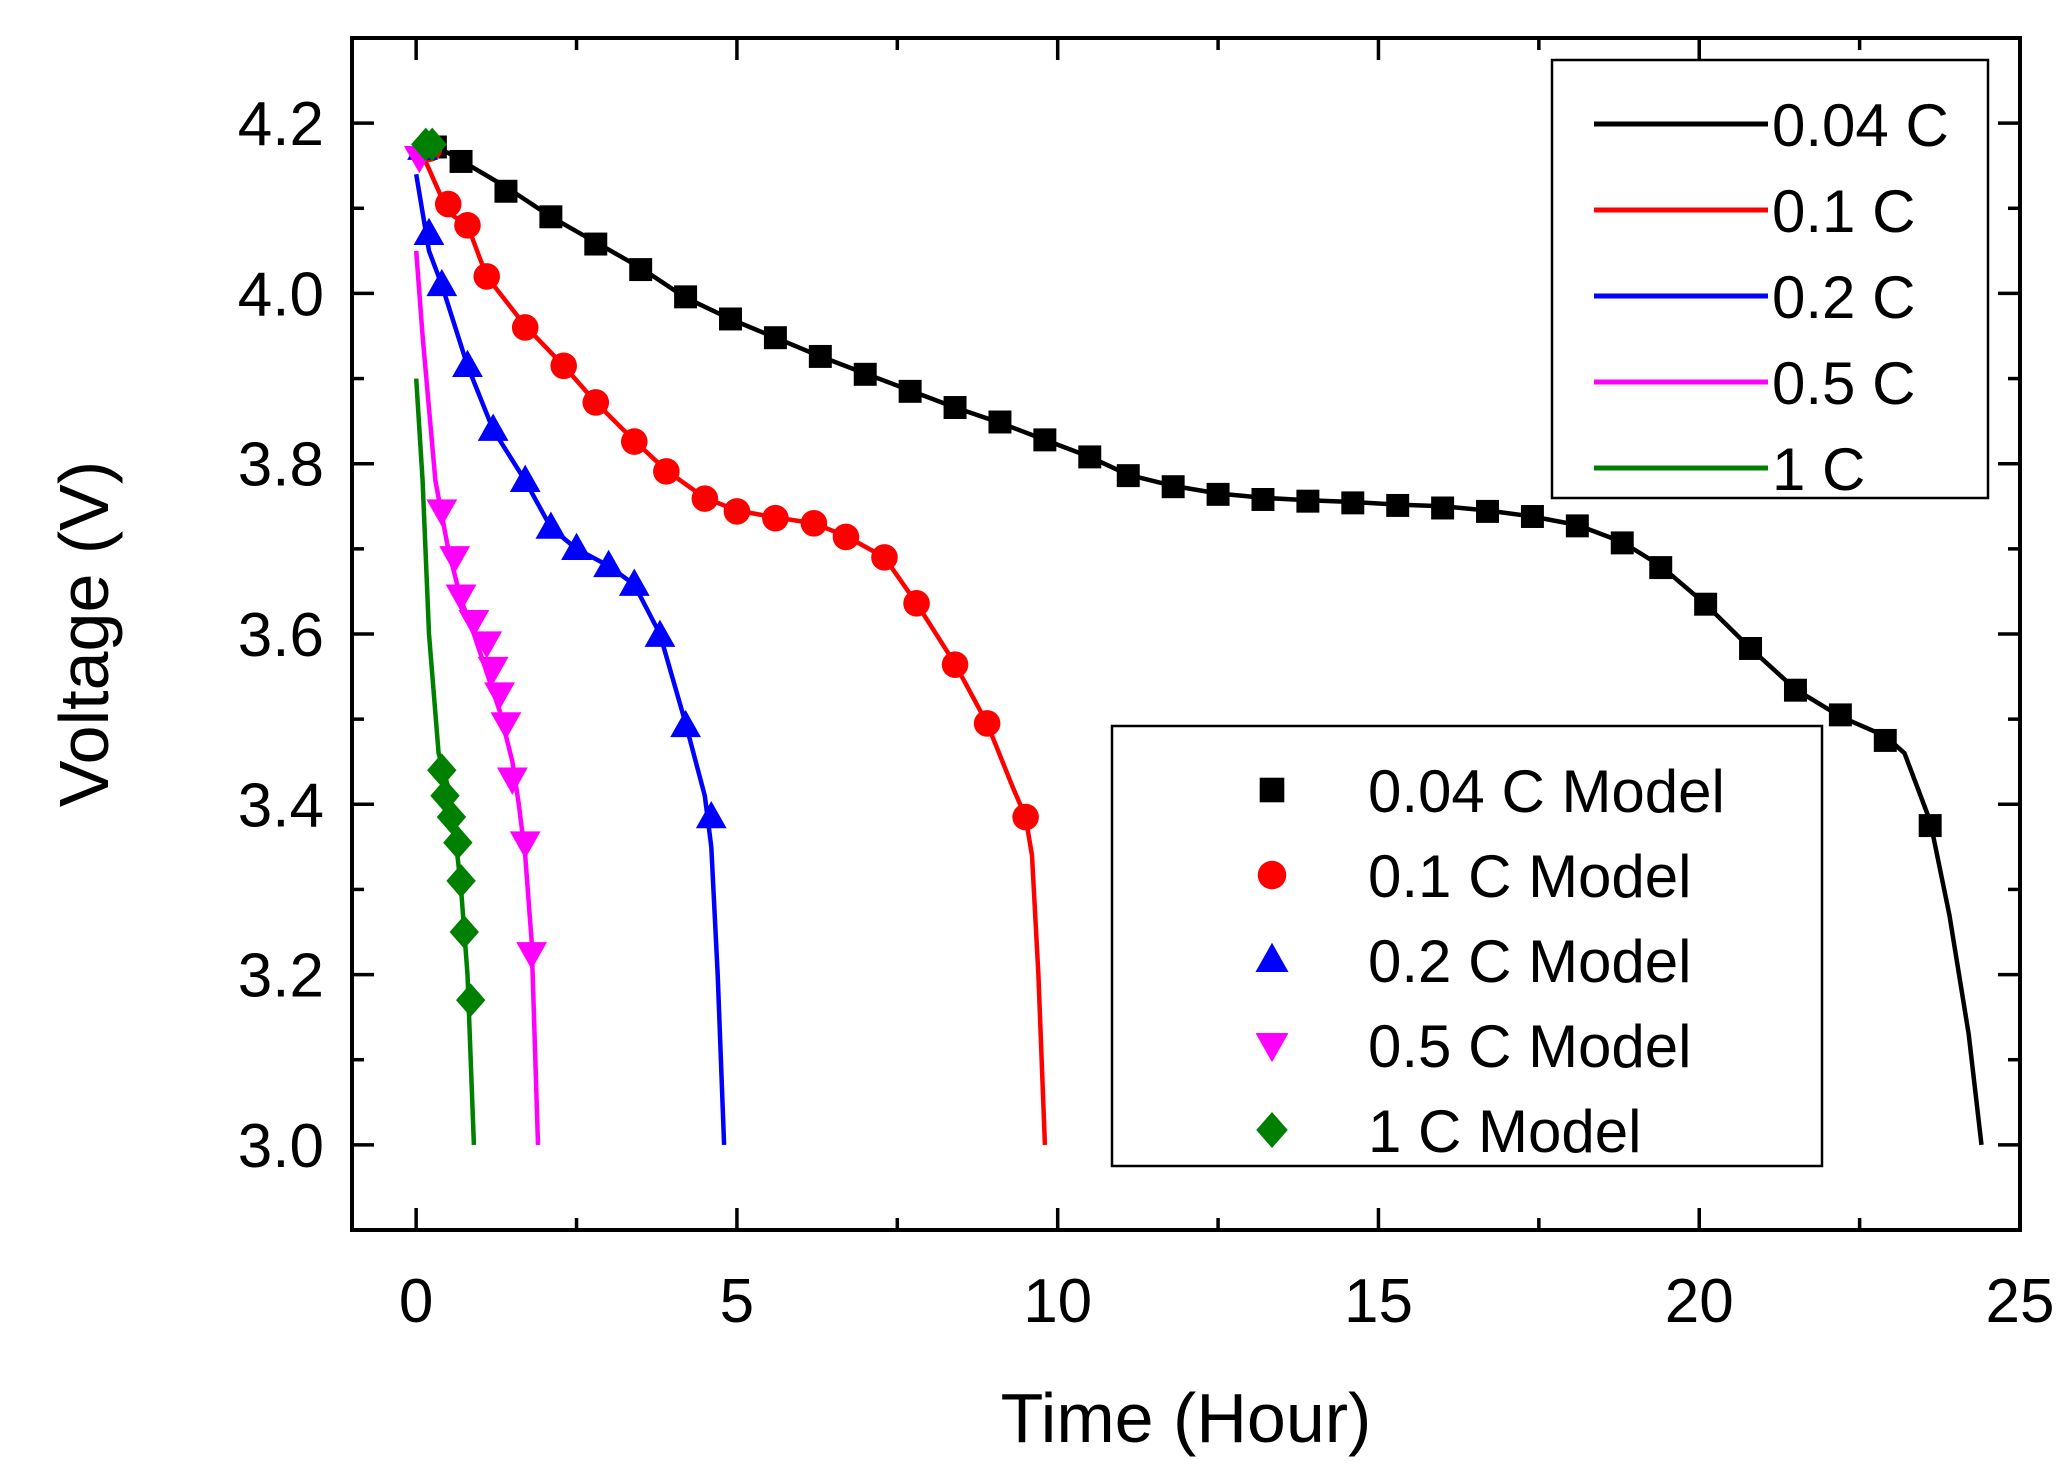 The image size is (2070, 1478). I want to click on x-tick-label: 0, so click(416, 1301).